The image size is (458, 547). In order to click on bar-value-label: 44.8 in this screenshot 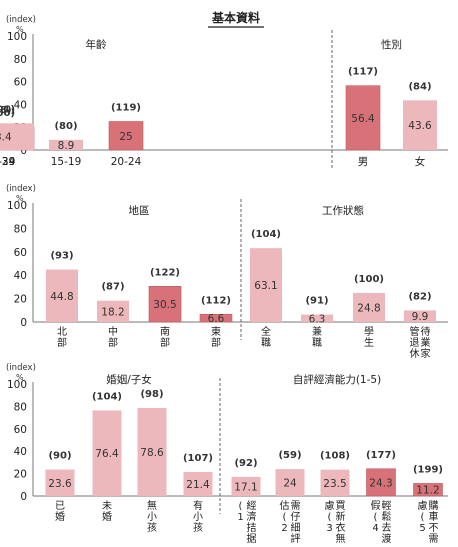, I will do `click(61, 297)`.